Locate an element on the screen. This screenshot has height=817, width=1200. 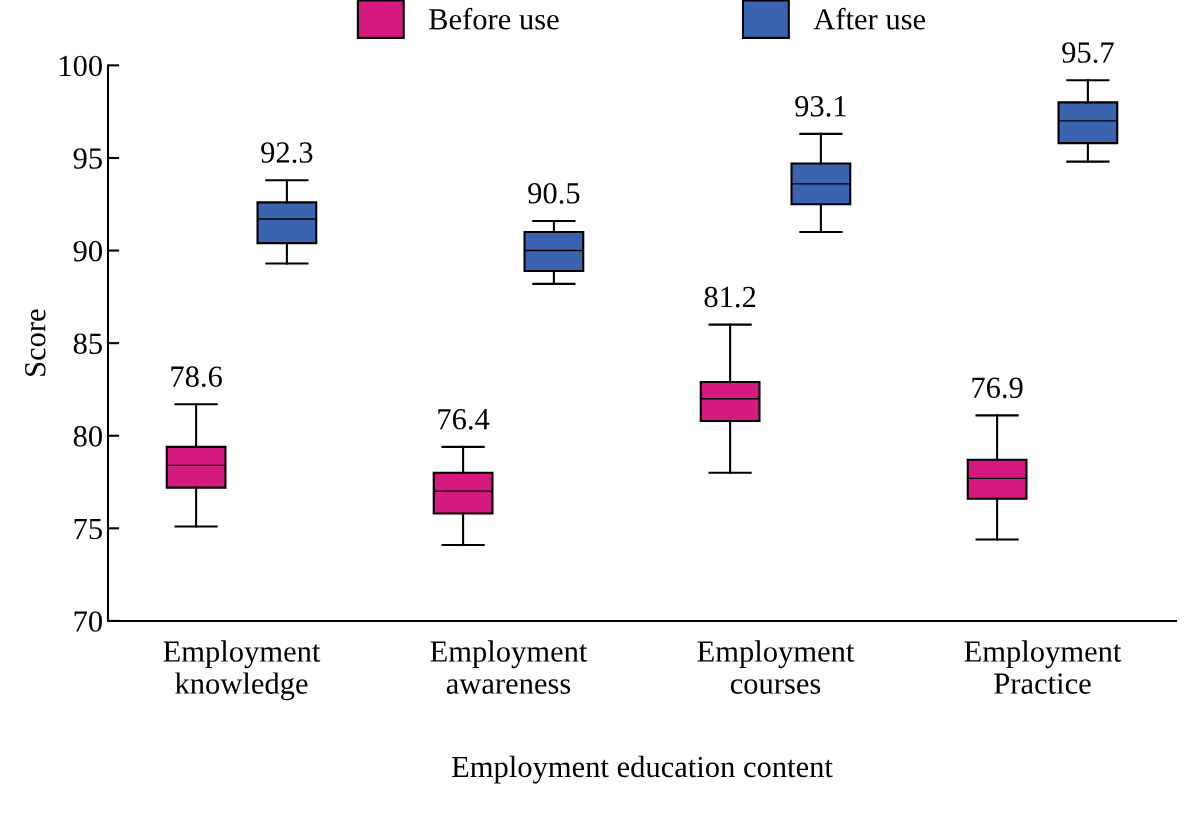
y-tick-label: 90 is located at coordinates (87, 251).